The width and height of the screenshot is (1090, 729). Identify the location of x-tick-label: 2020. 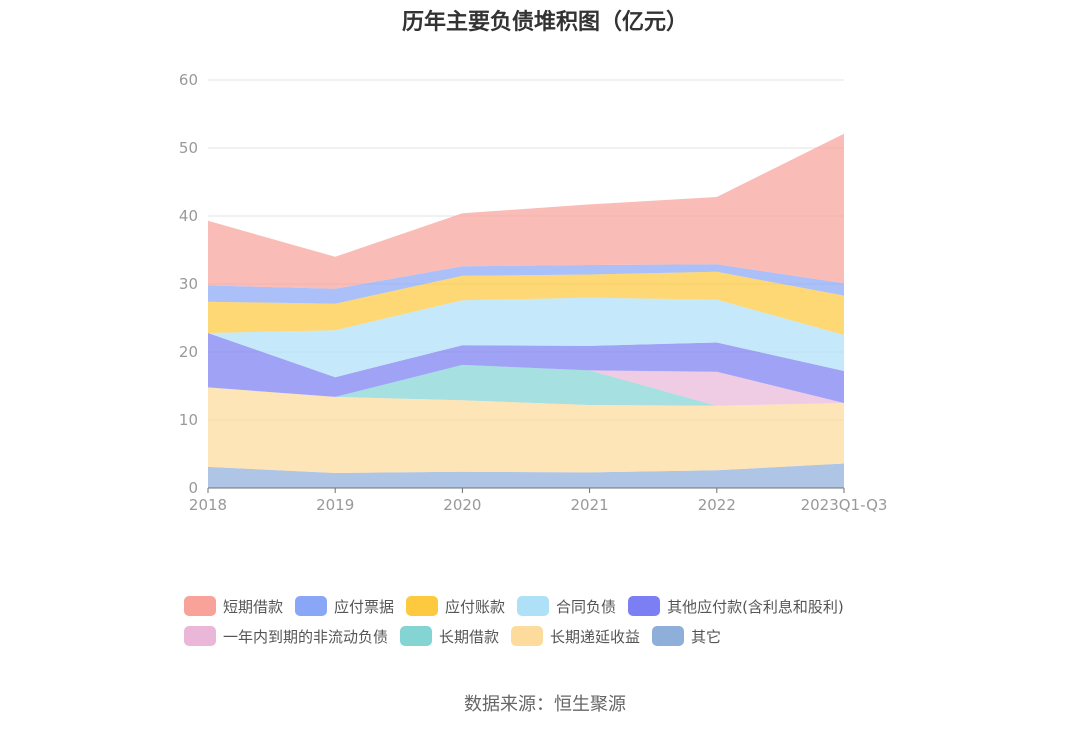
(462, 505).